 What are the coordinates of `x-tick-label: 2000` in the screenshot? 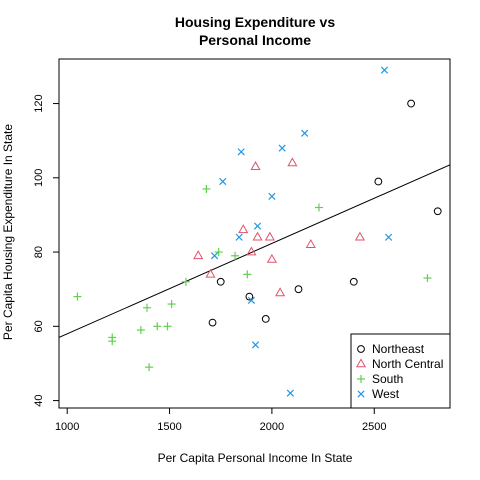 It's located at (272, 427).